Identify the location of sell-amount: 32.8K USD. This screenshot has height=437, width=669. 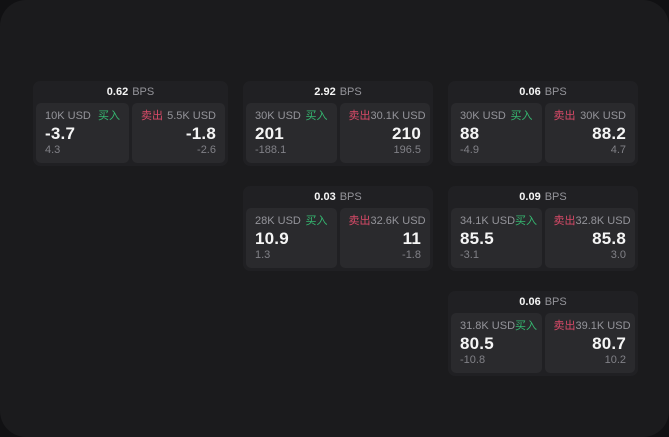
(603, 221).